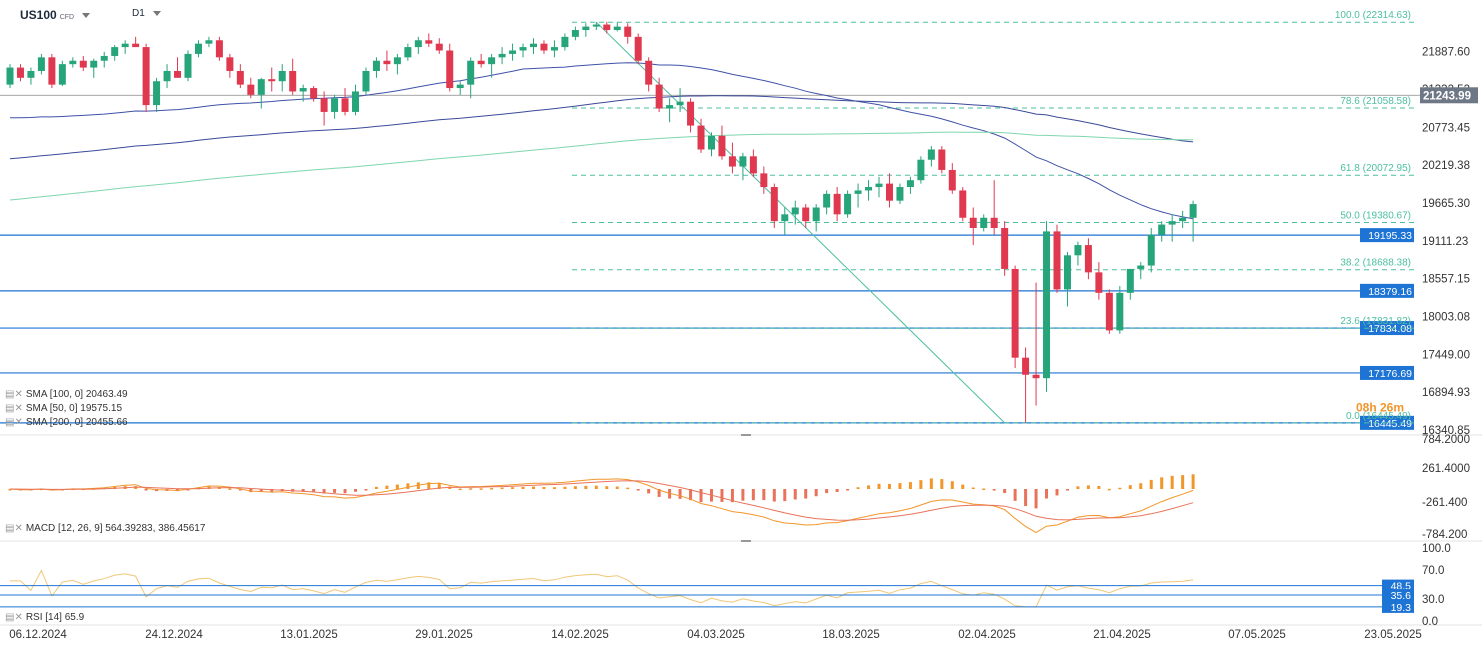  Describe the element at coordinates (1380, 408) in the screenshot. I see `countdown-timer: 08h 26m` at that location.